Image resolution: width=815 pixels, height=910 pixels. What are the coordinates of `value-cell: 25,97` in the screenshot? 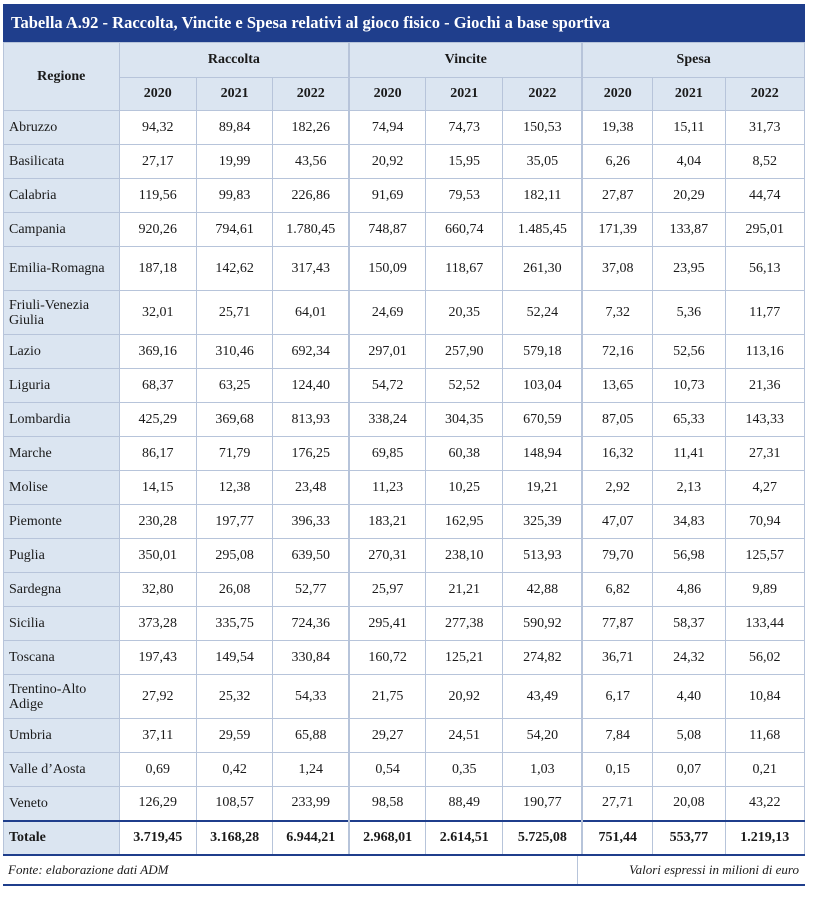 It's located at (387, 589).